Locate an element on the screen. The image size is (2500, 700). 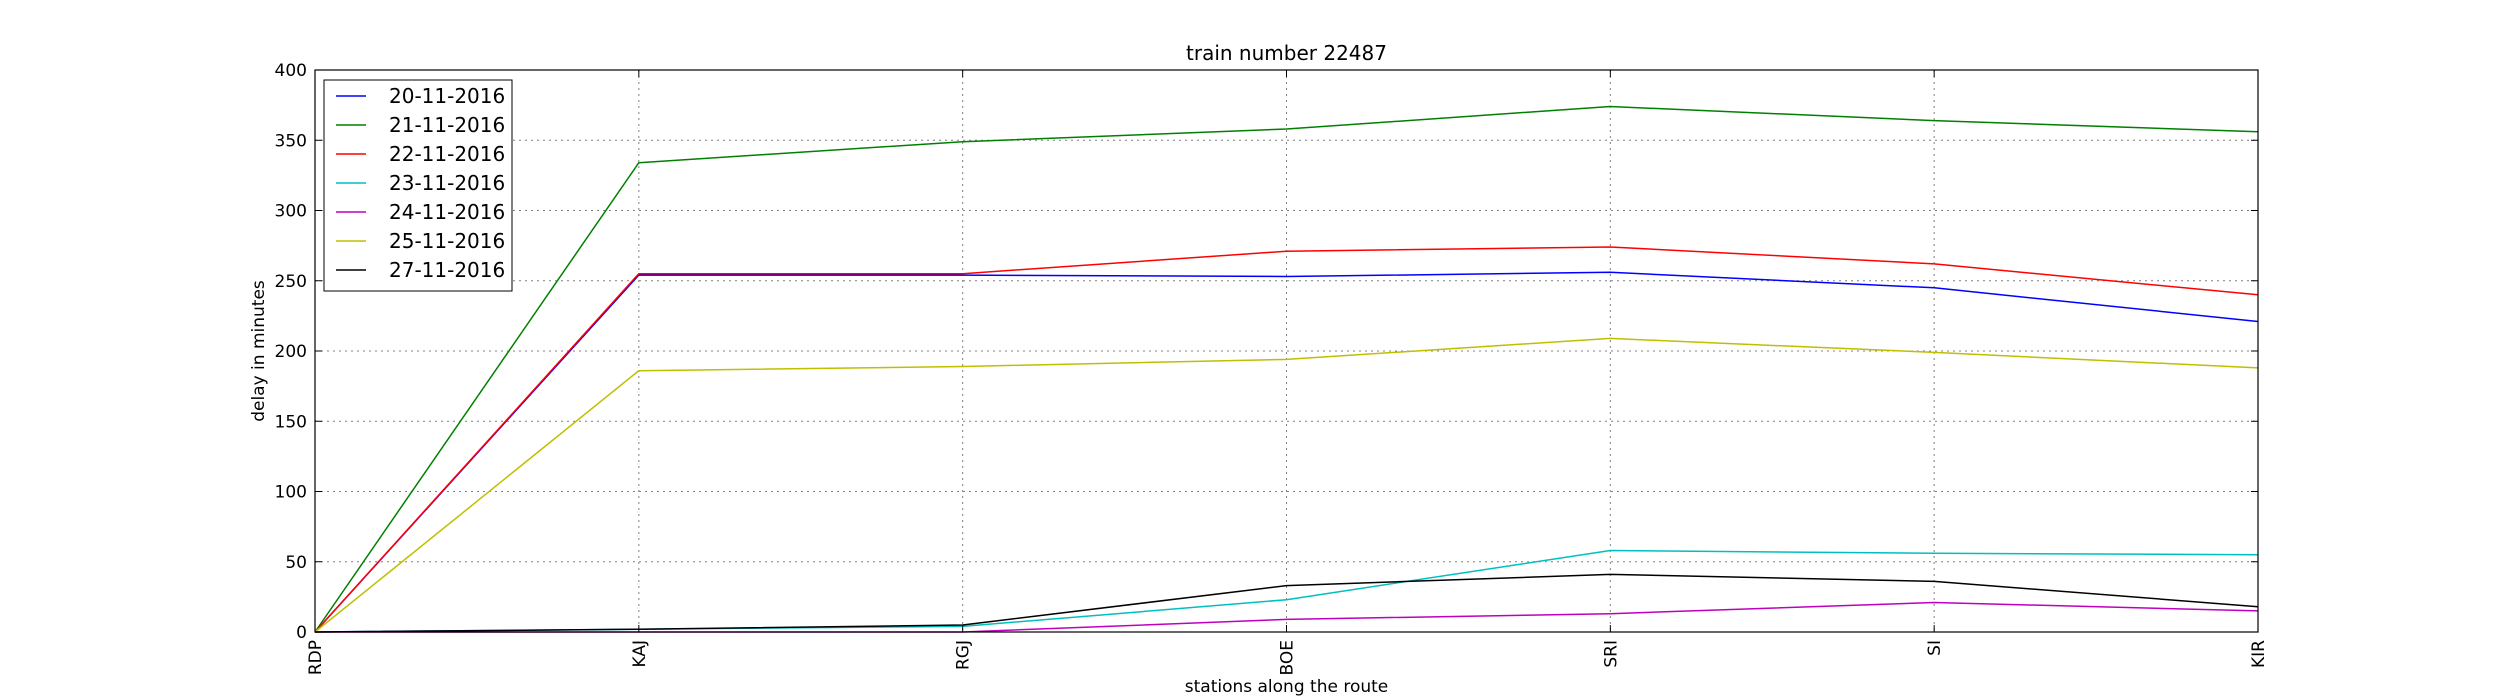
y-tick-label: 200 is located at coordinates (291, 352).